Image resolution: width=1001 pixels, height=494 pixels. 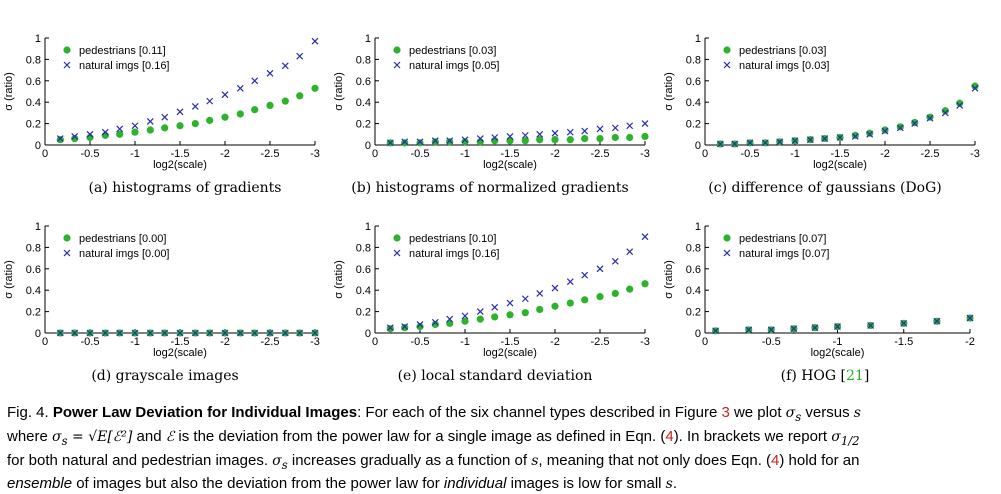 What do you see at coordinates (475, 484) in the screenshot?
I see `caption-emphasis: individual` at bounding box center [475, 484].